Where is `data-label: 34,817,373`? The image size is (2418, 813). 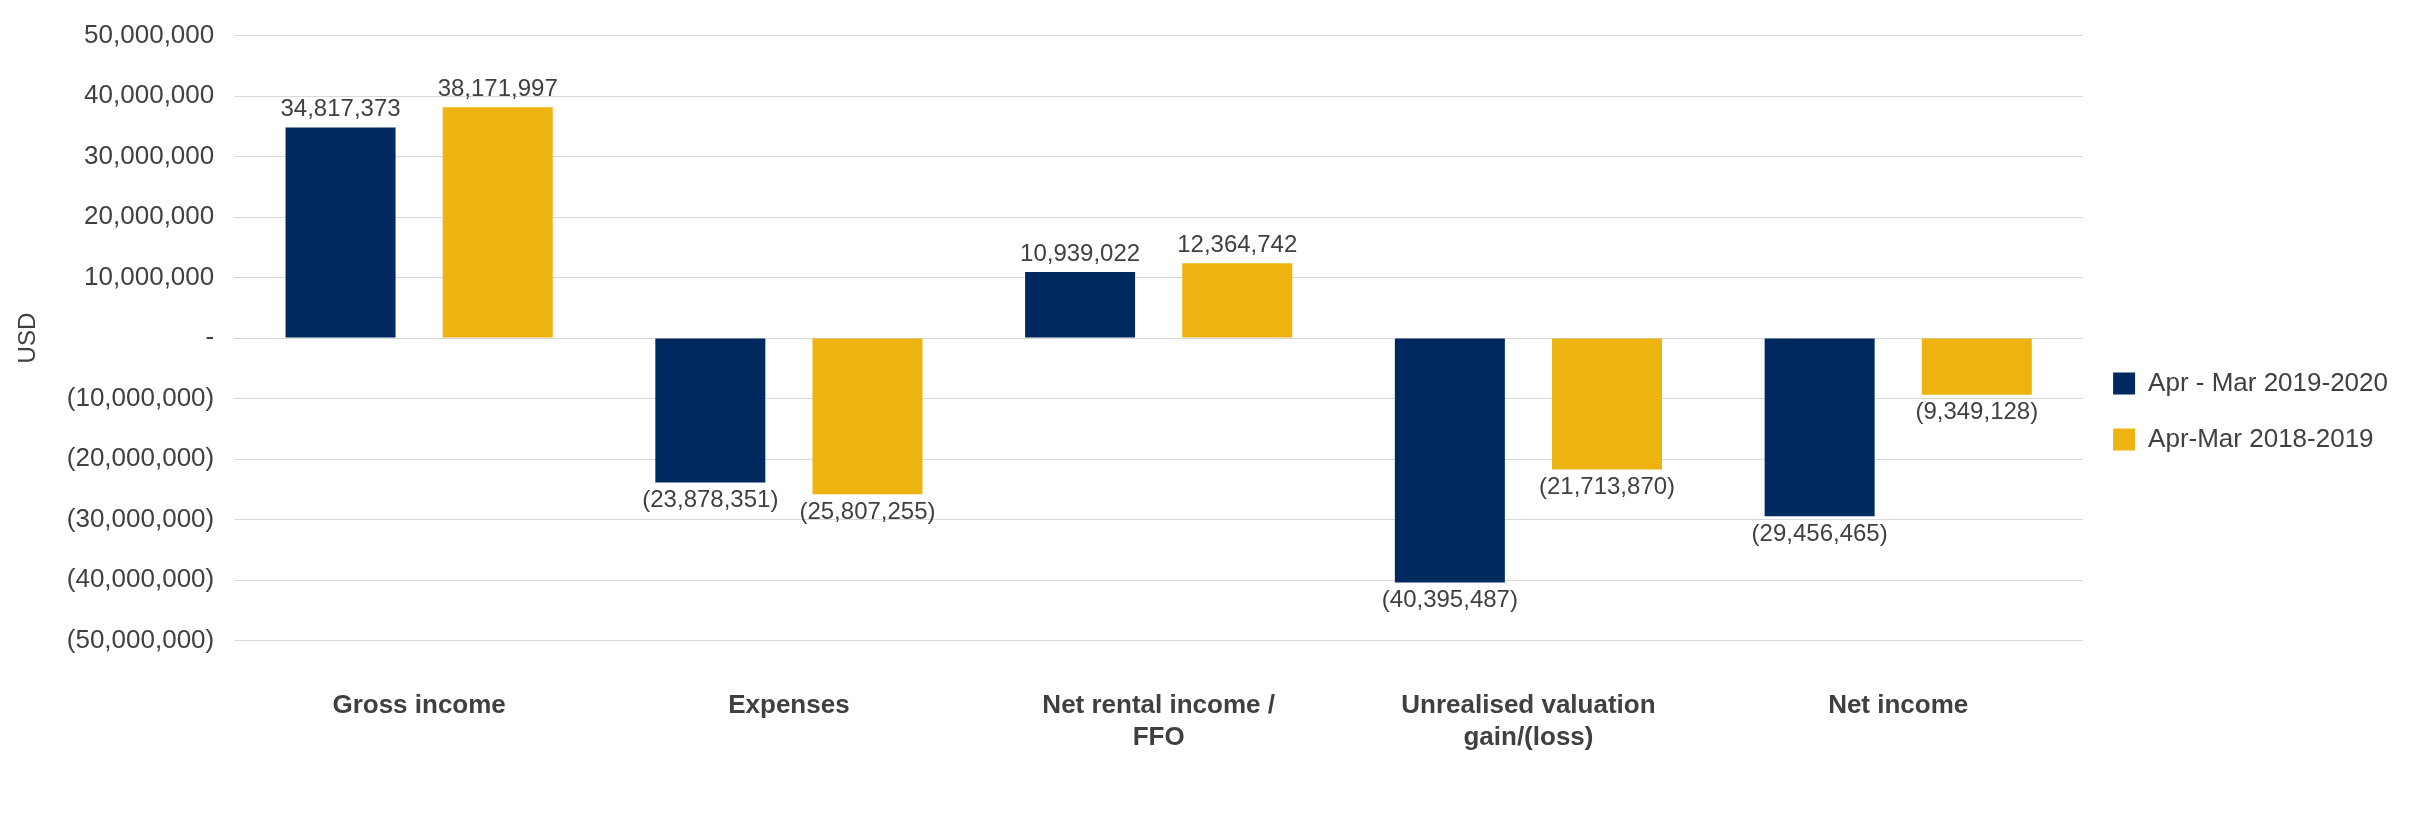
data-label: 34,817,373 is located at coordinates (340, 108).